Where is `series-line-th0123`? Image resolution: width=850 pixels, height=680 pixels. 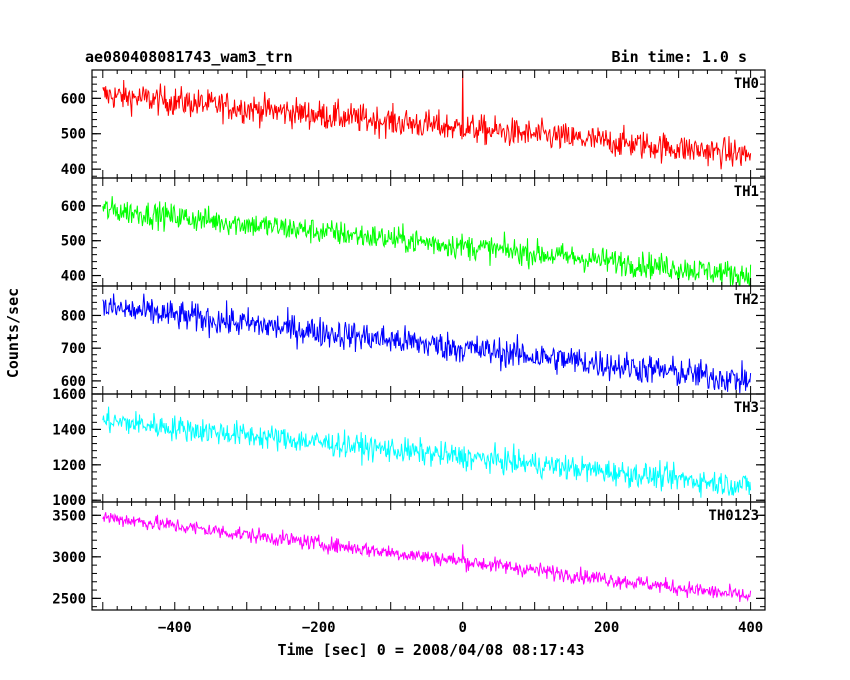 series-line-th0123 is located at coordinates (427, 557).